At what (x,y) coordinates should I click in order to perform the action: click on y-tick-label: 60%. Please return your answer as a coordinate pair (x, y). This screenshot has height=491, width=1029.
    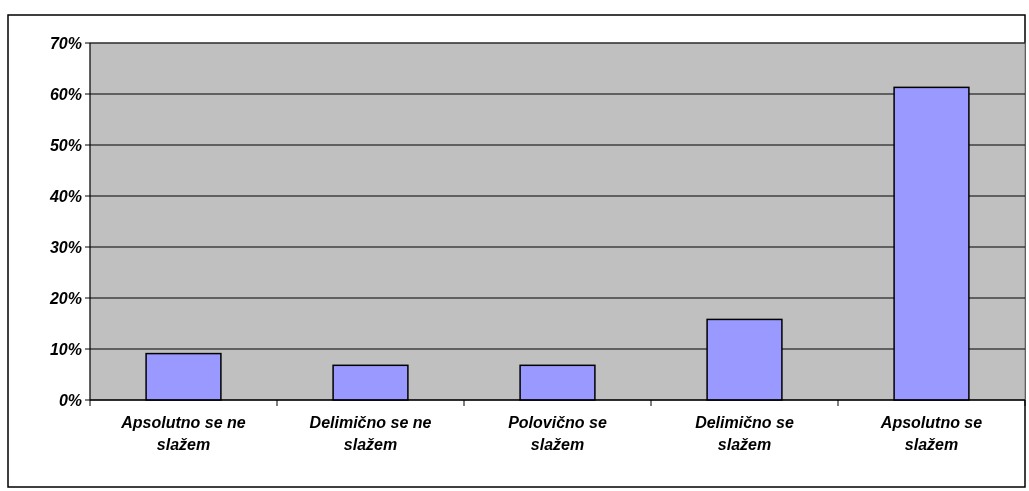
    Looking at the image, I should click on (65, 94).